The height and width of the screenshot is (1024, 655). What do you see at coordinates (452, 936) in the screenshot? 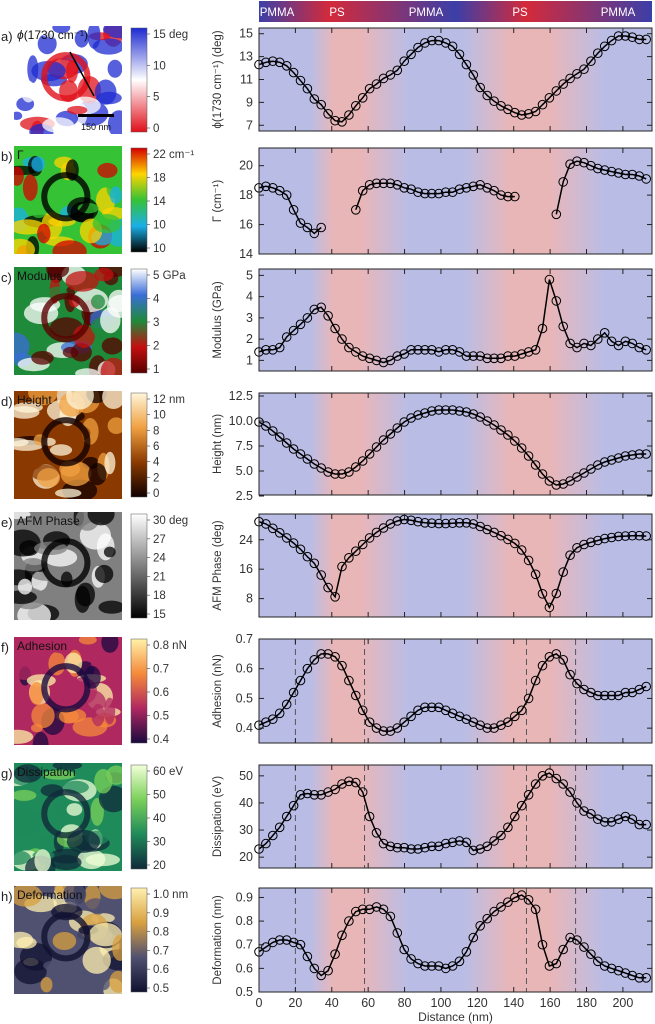
I see `series-line` at bounding box center [452, 936].